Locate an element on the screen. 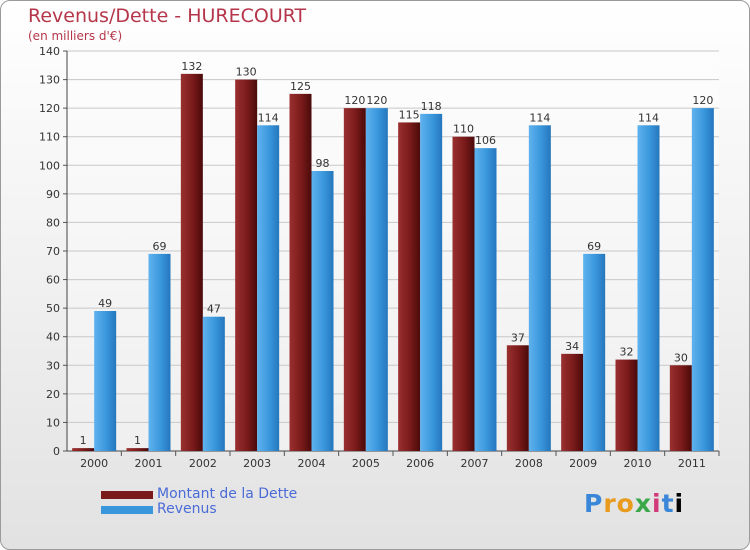 The width and height of the screenshot is (750, 550). data-label: 47 is located at coordinates (214, 309).